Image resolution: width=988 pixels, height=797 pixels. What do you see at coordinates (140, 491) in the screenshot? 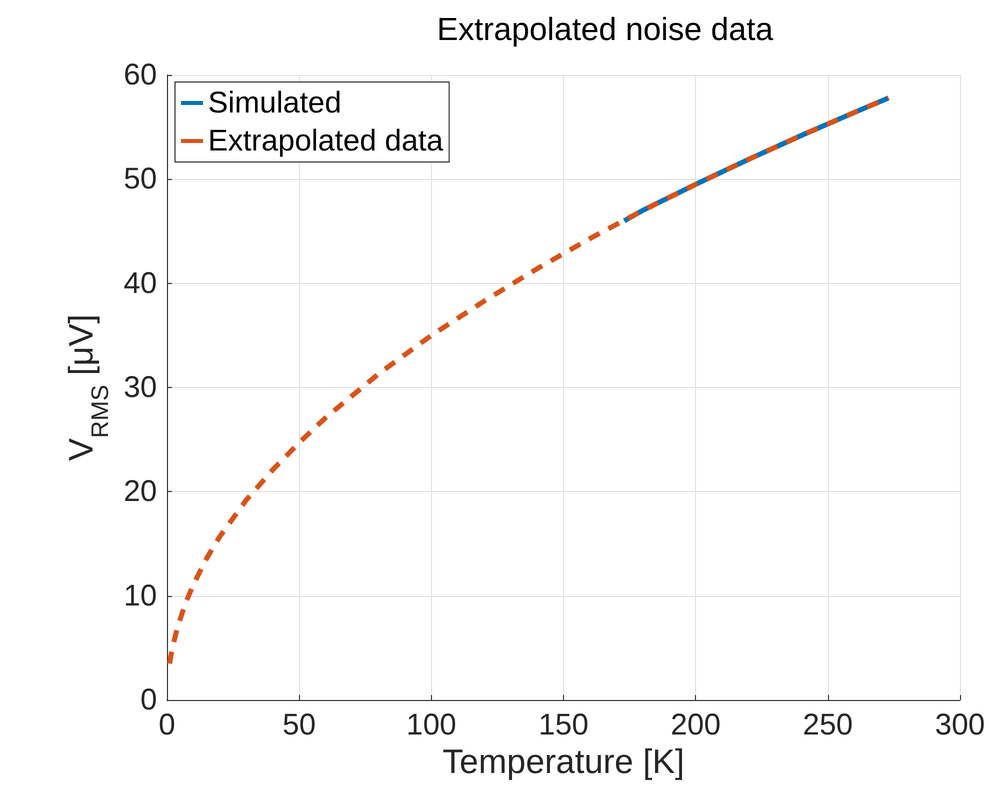
I see `y-tick-label: 20` at bounding box center [140, 491].